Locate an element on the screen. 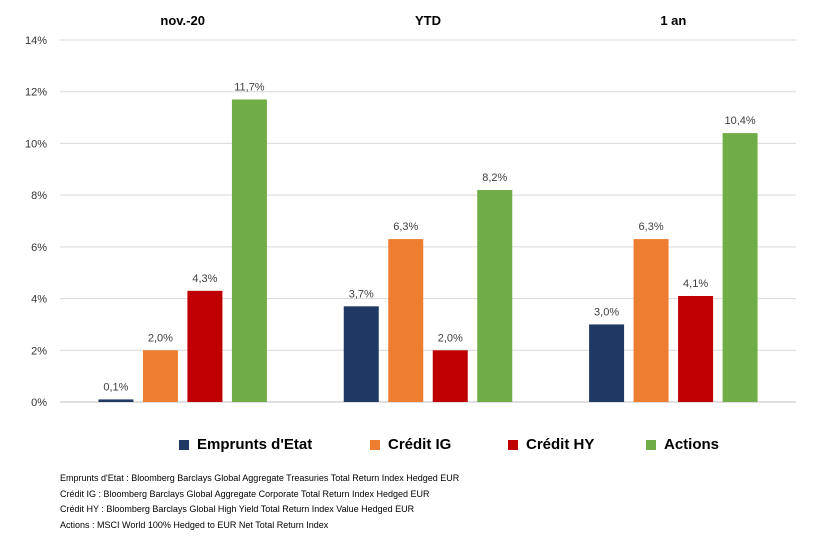 This screenshot has width=838, height=538. category-titles: nov.-20 YTD 1 an is located at coordinates (423, 20).